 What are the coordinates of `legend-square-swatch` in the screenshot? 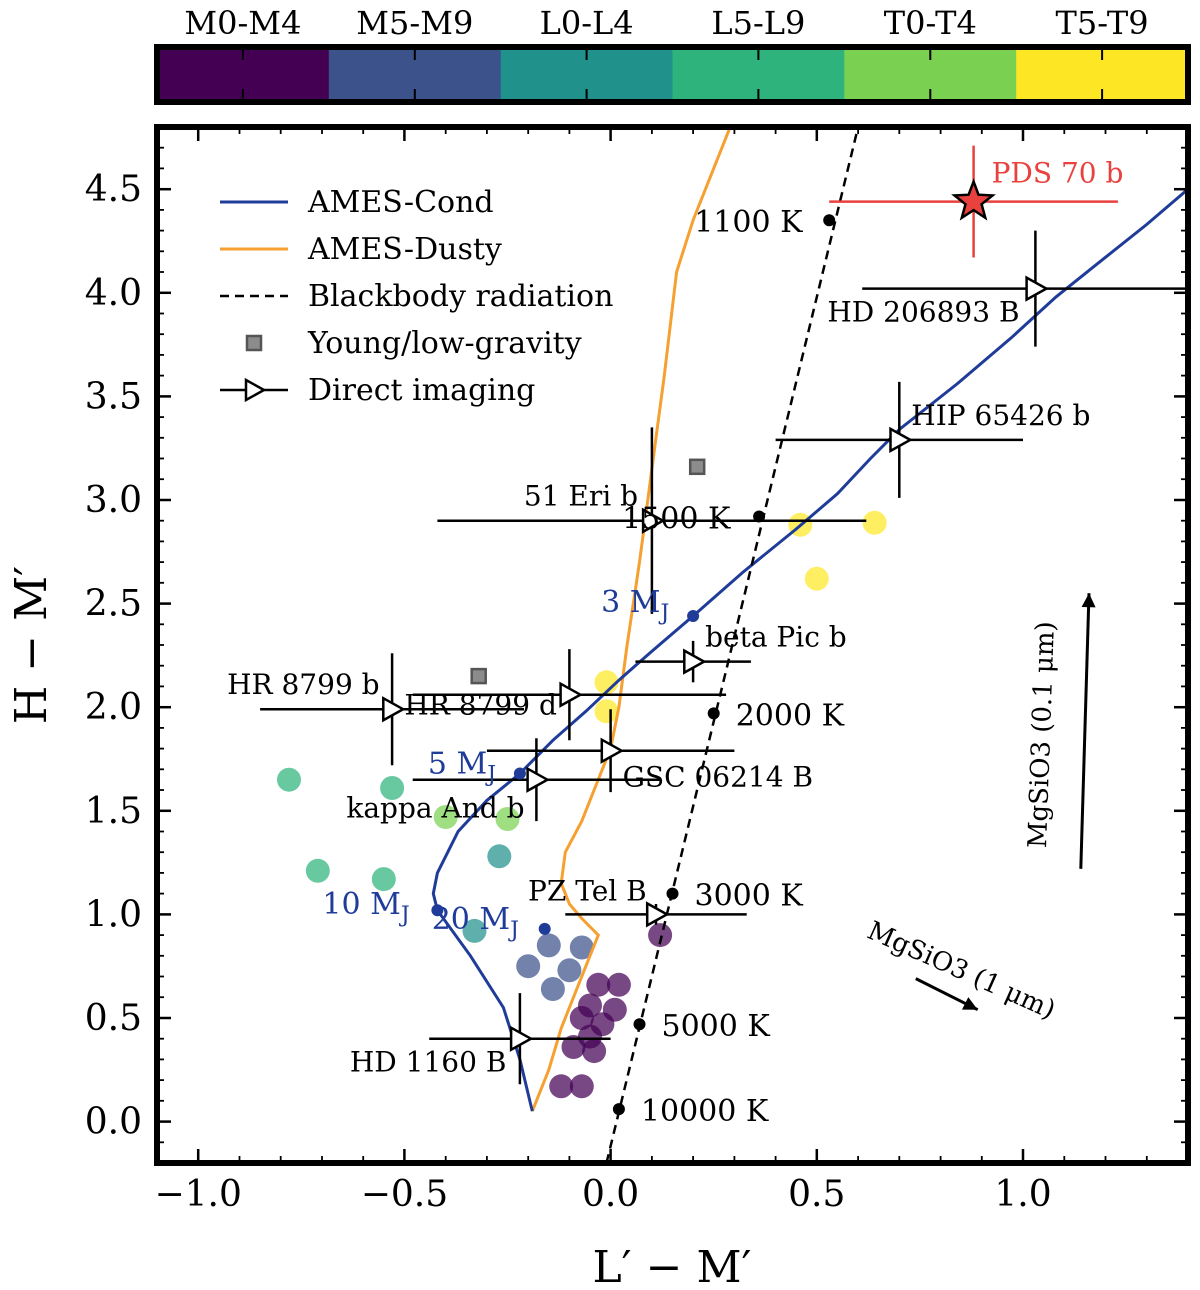 It's located at (254, 343).